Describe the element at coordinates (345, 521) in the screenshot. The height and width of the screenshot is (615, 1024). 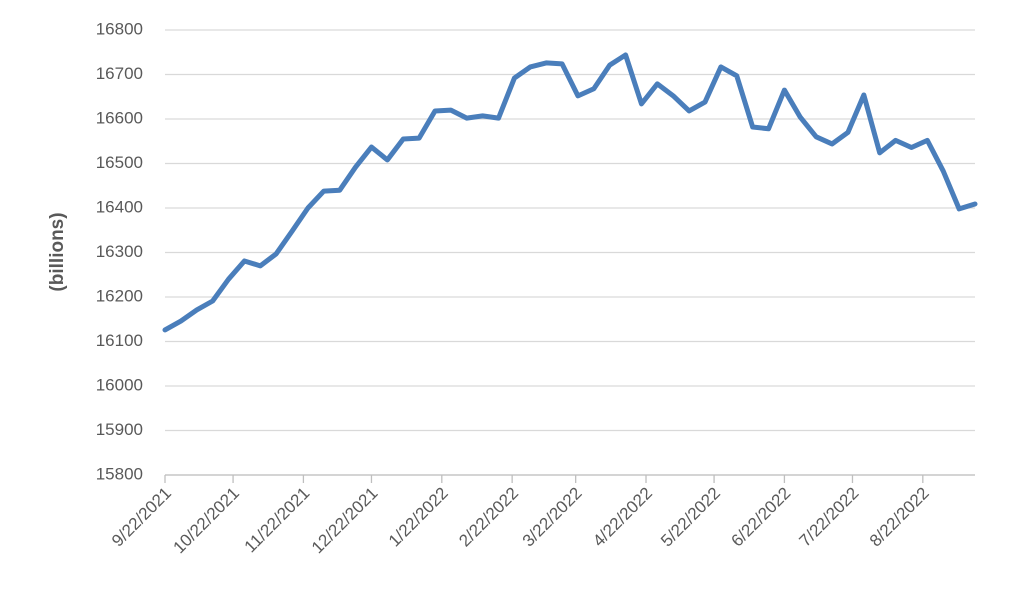
I see `x-tick-label: 12/22/2021` at that location.